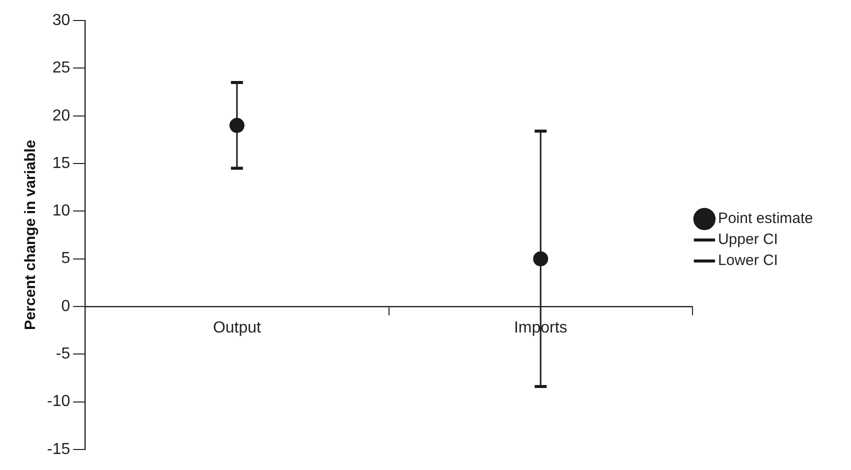 This screenshot has height=470, width=851. What do you see at coordinates (58, 449) in the screenshot?
I see `y-tick-label: -15` at bounding box center [58, 449].